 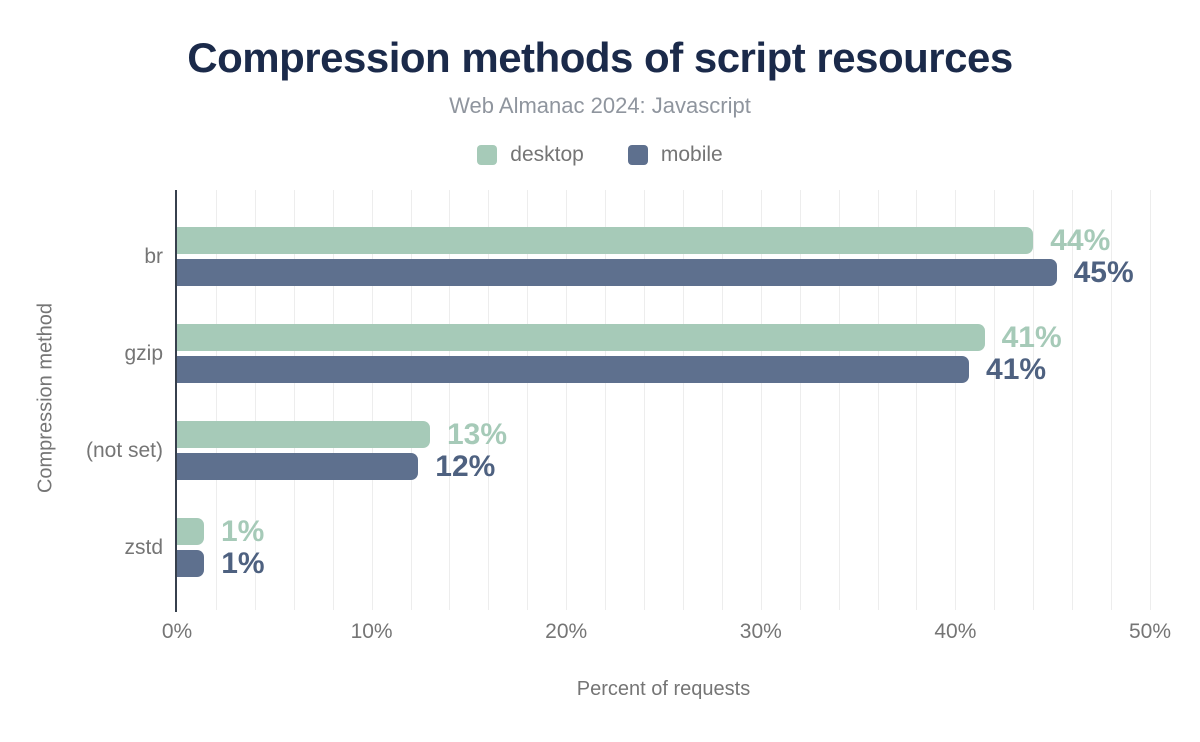 What do you see at coordinates (1150, 631) in the screenshot?
I see `x-tick-label: 50%` at bounding box center [1150, 631].